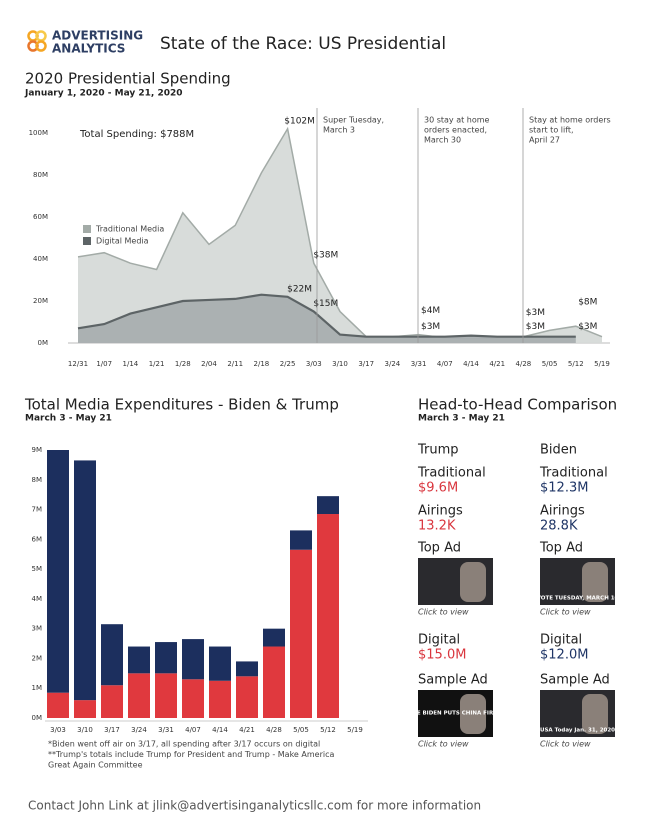 The width and height of the screenshot is (645, 836). What do you see at coordinates (235, 364) in the screenshot?
I see `x-tick-label: 2/11` at bounding box center [235, 364].